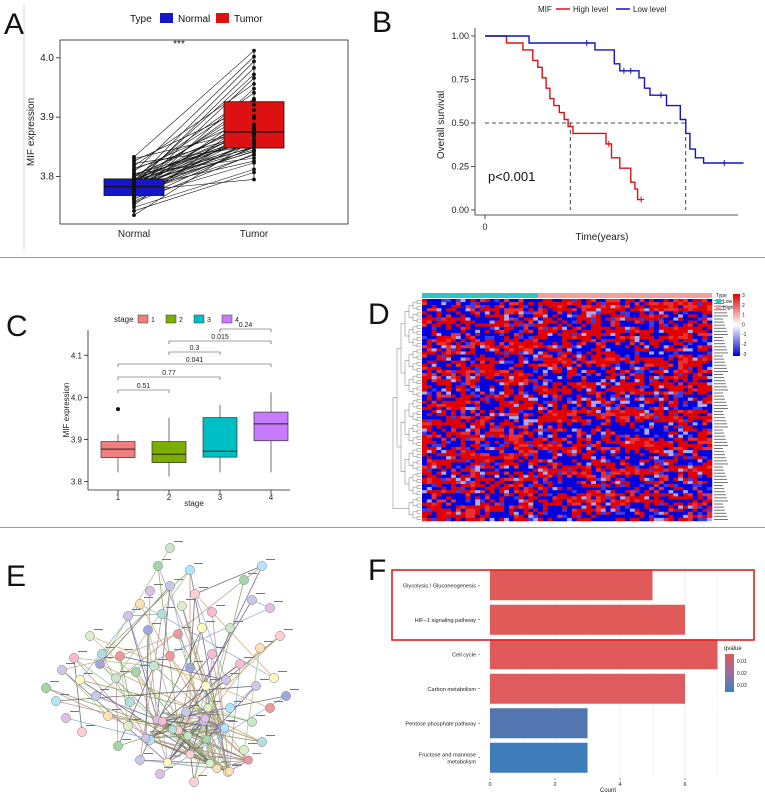  I want to click on tumor-point, so click(254, 155).